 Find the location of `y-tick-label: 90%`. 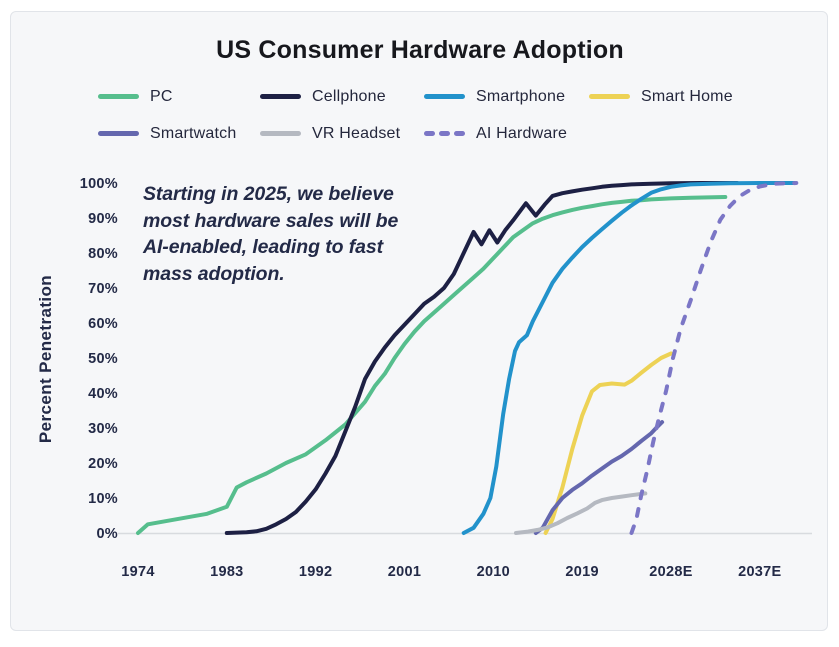

y-tick-label: 90% is located at coordinates (103, 219).